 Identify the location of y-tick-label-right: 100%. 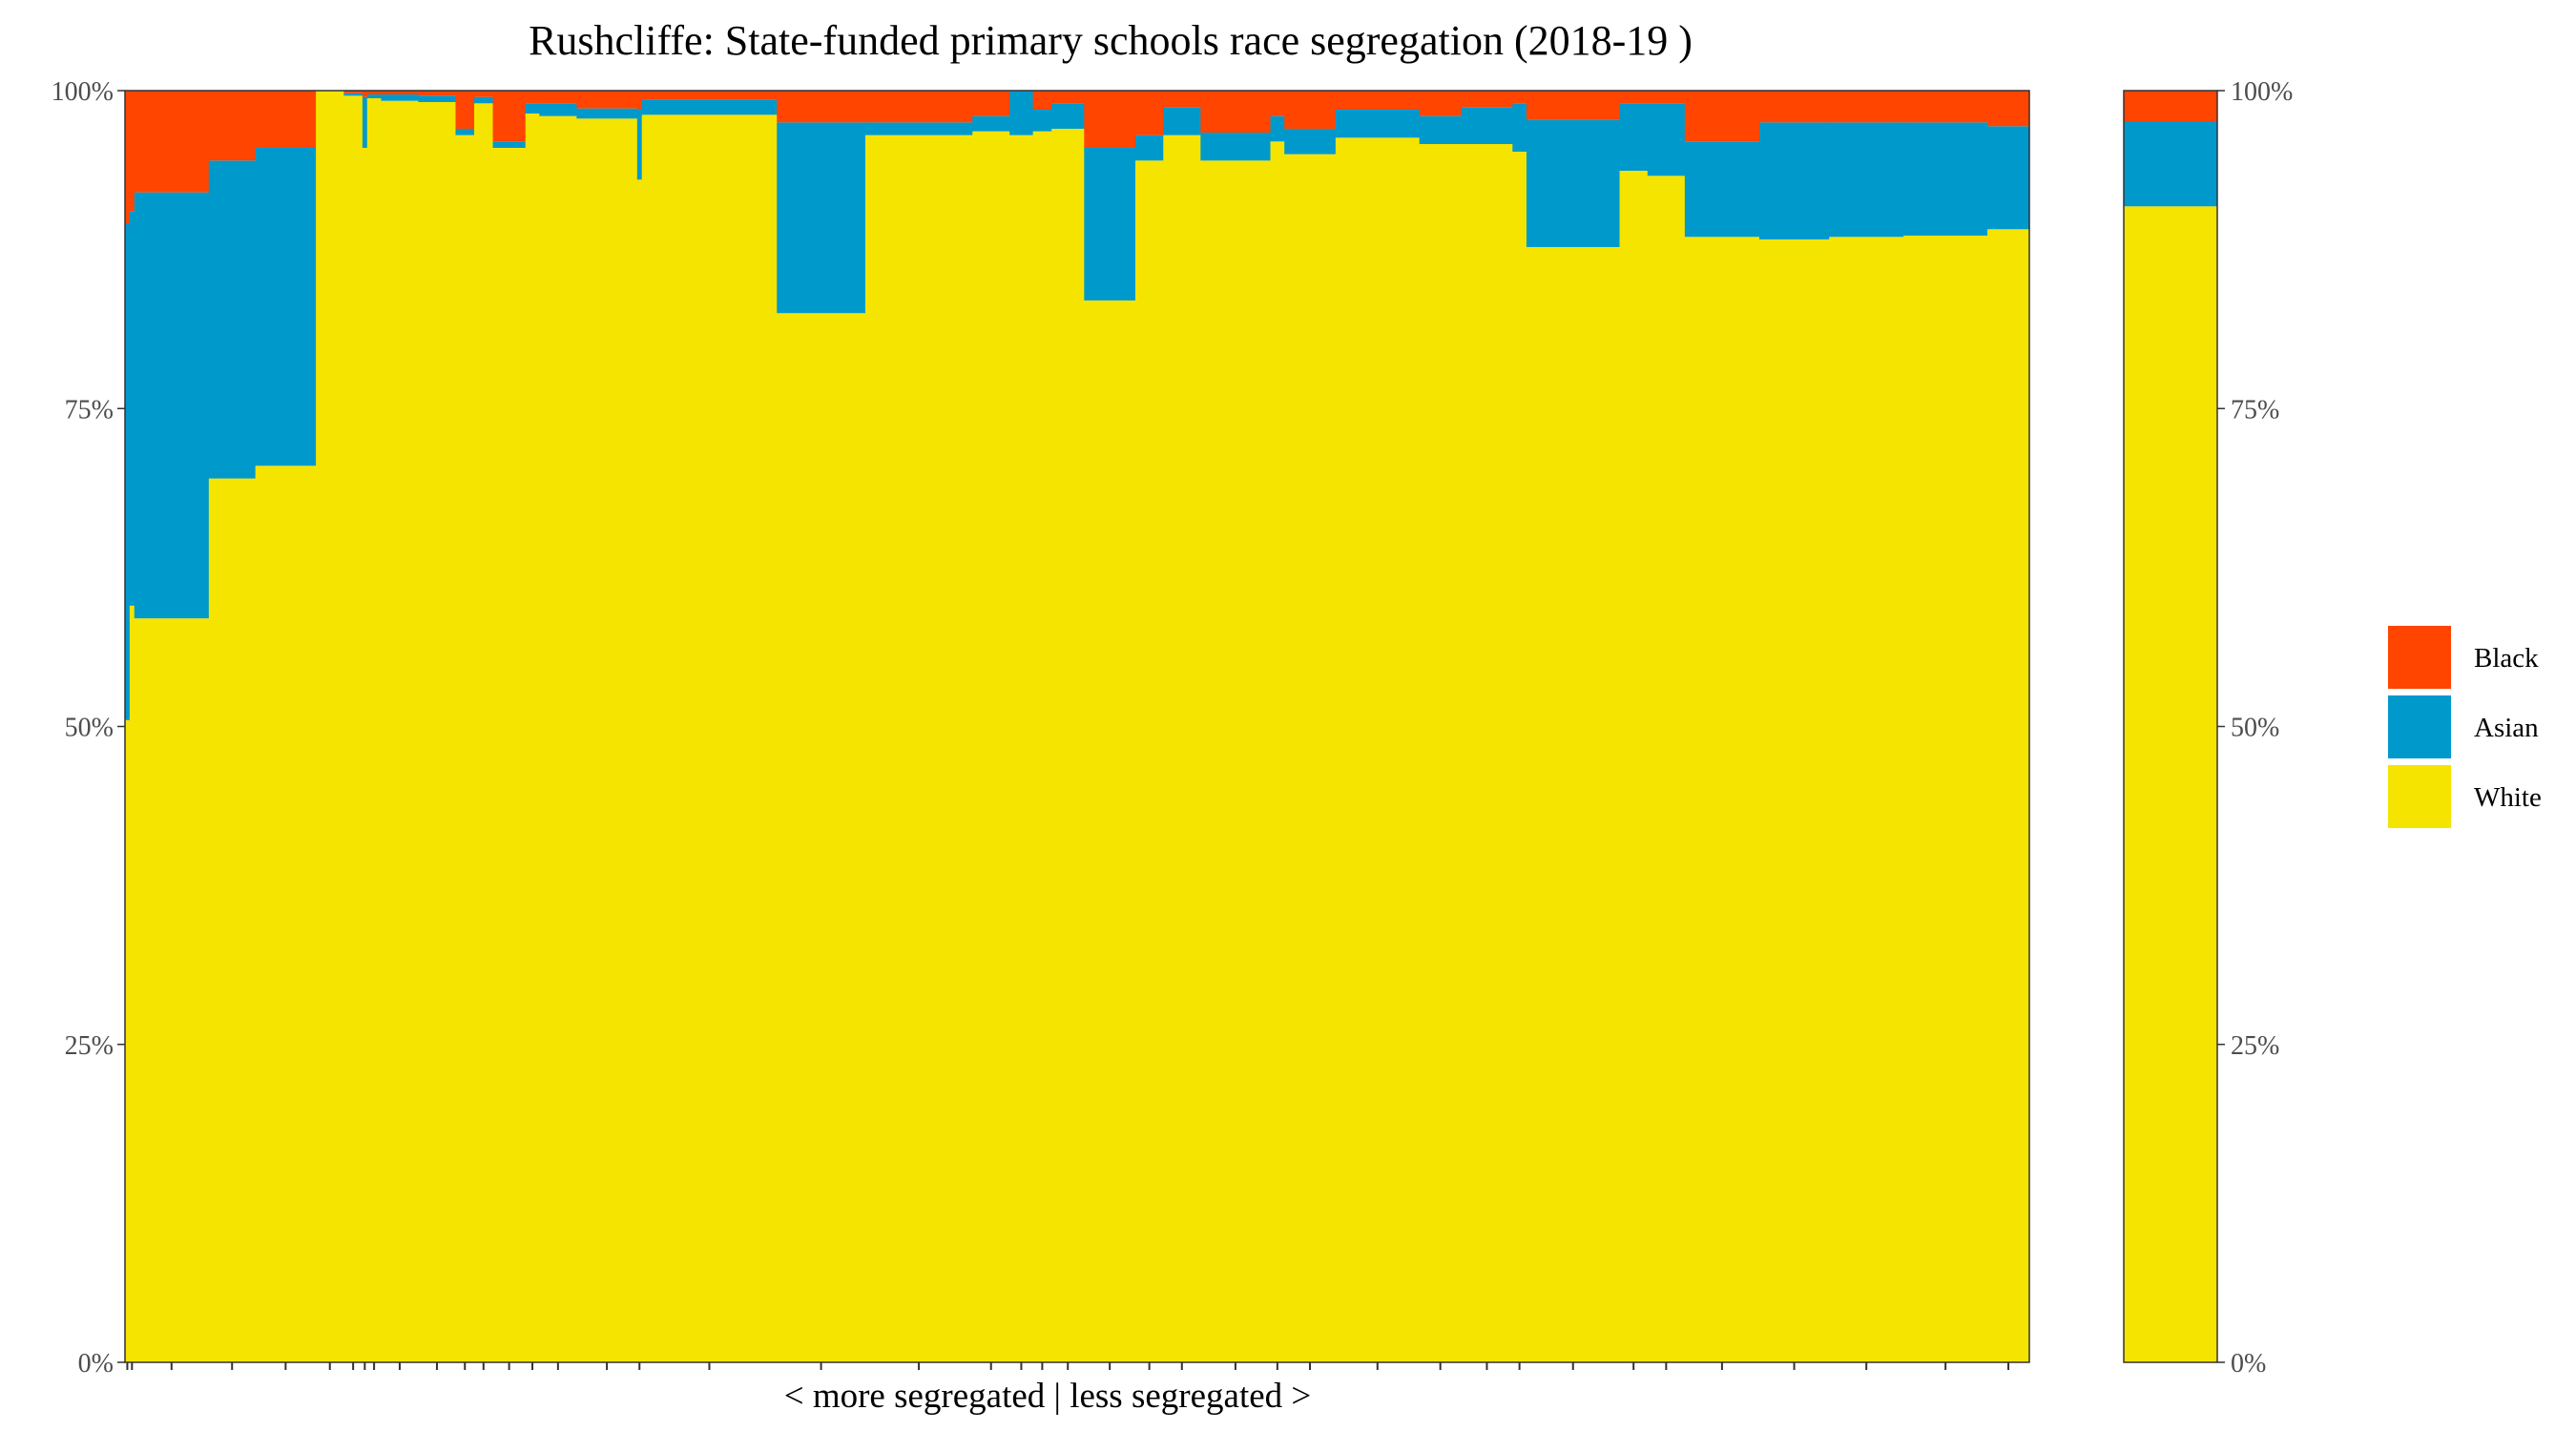
(2262, 92).